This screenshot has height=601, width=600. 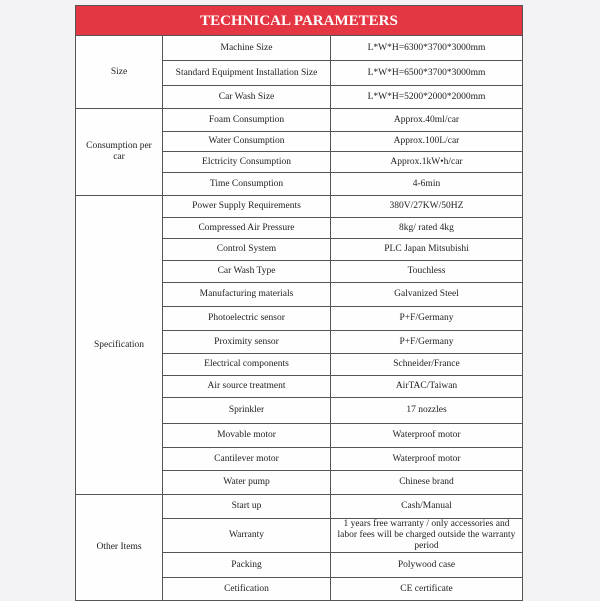 What do you see at coordinates (246, 97) in the screenshot?
I see `parameter-label: Car Wash Size` at bounding box center [246, 97].